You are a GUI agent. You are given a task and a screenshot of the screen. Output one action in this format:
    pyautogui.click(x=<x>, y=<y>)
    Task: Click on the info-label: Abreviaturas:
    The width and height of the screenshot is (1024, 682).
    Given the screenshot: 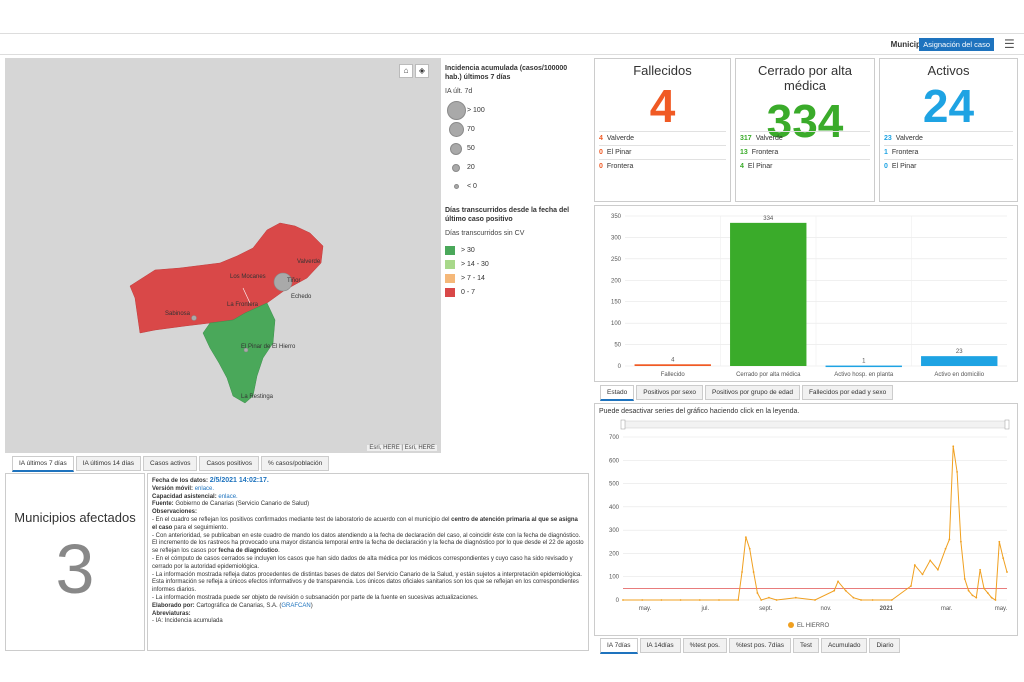 What is the action you would take?
    pyautogui.click(x=171, y=613)
    